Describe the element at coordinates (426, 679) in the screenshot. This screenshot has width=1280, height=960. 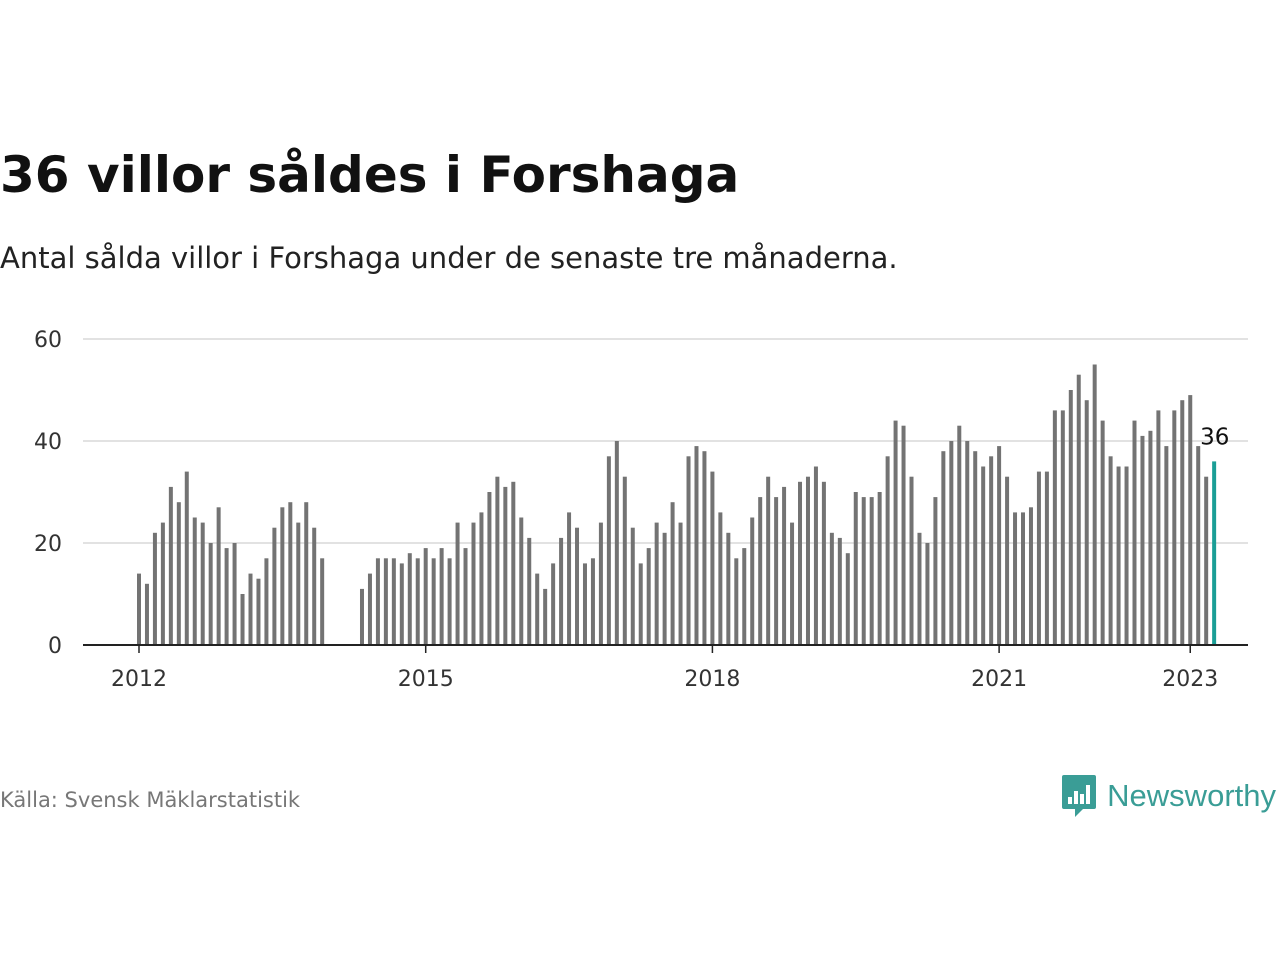
I see `x-tick-label: 2015` at that location.